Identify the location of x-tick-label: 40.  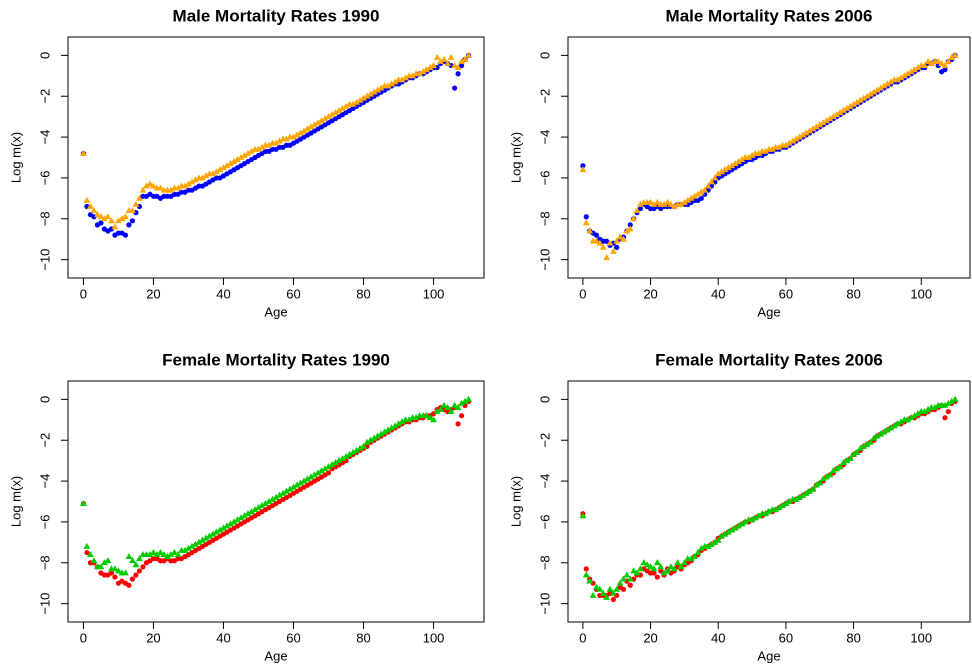
(718, 637).